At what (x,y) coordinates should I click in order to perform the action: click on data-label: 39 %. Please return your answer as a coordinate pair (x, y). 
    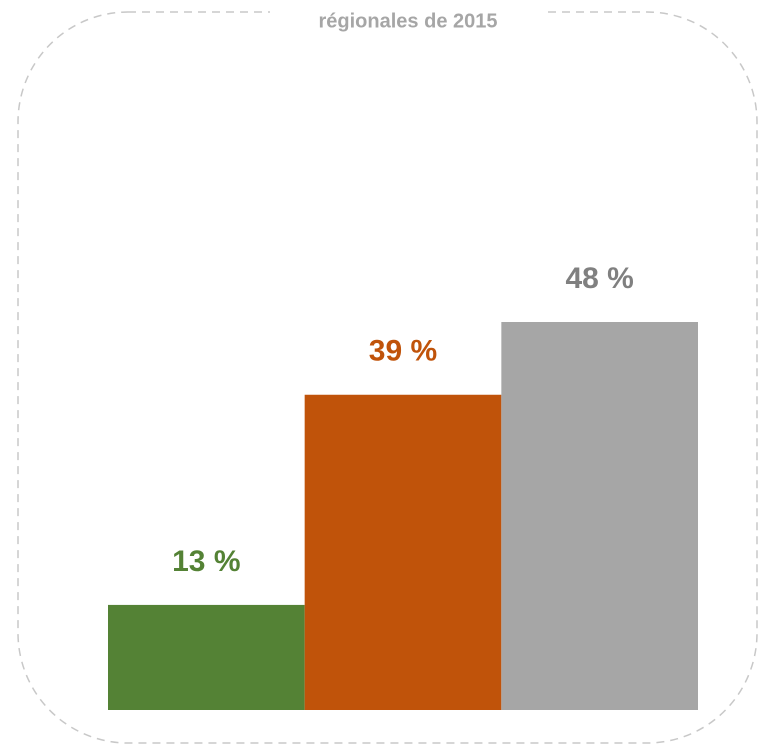
    Looking at the image, I should click on (403, 351).